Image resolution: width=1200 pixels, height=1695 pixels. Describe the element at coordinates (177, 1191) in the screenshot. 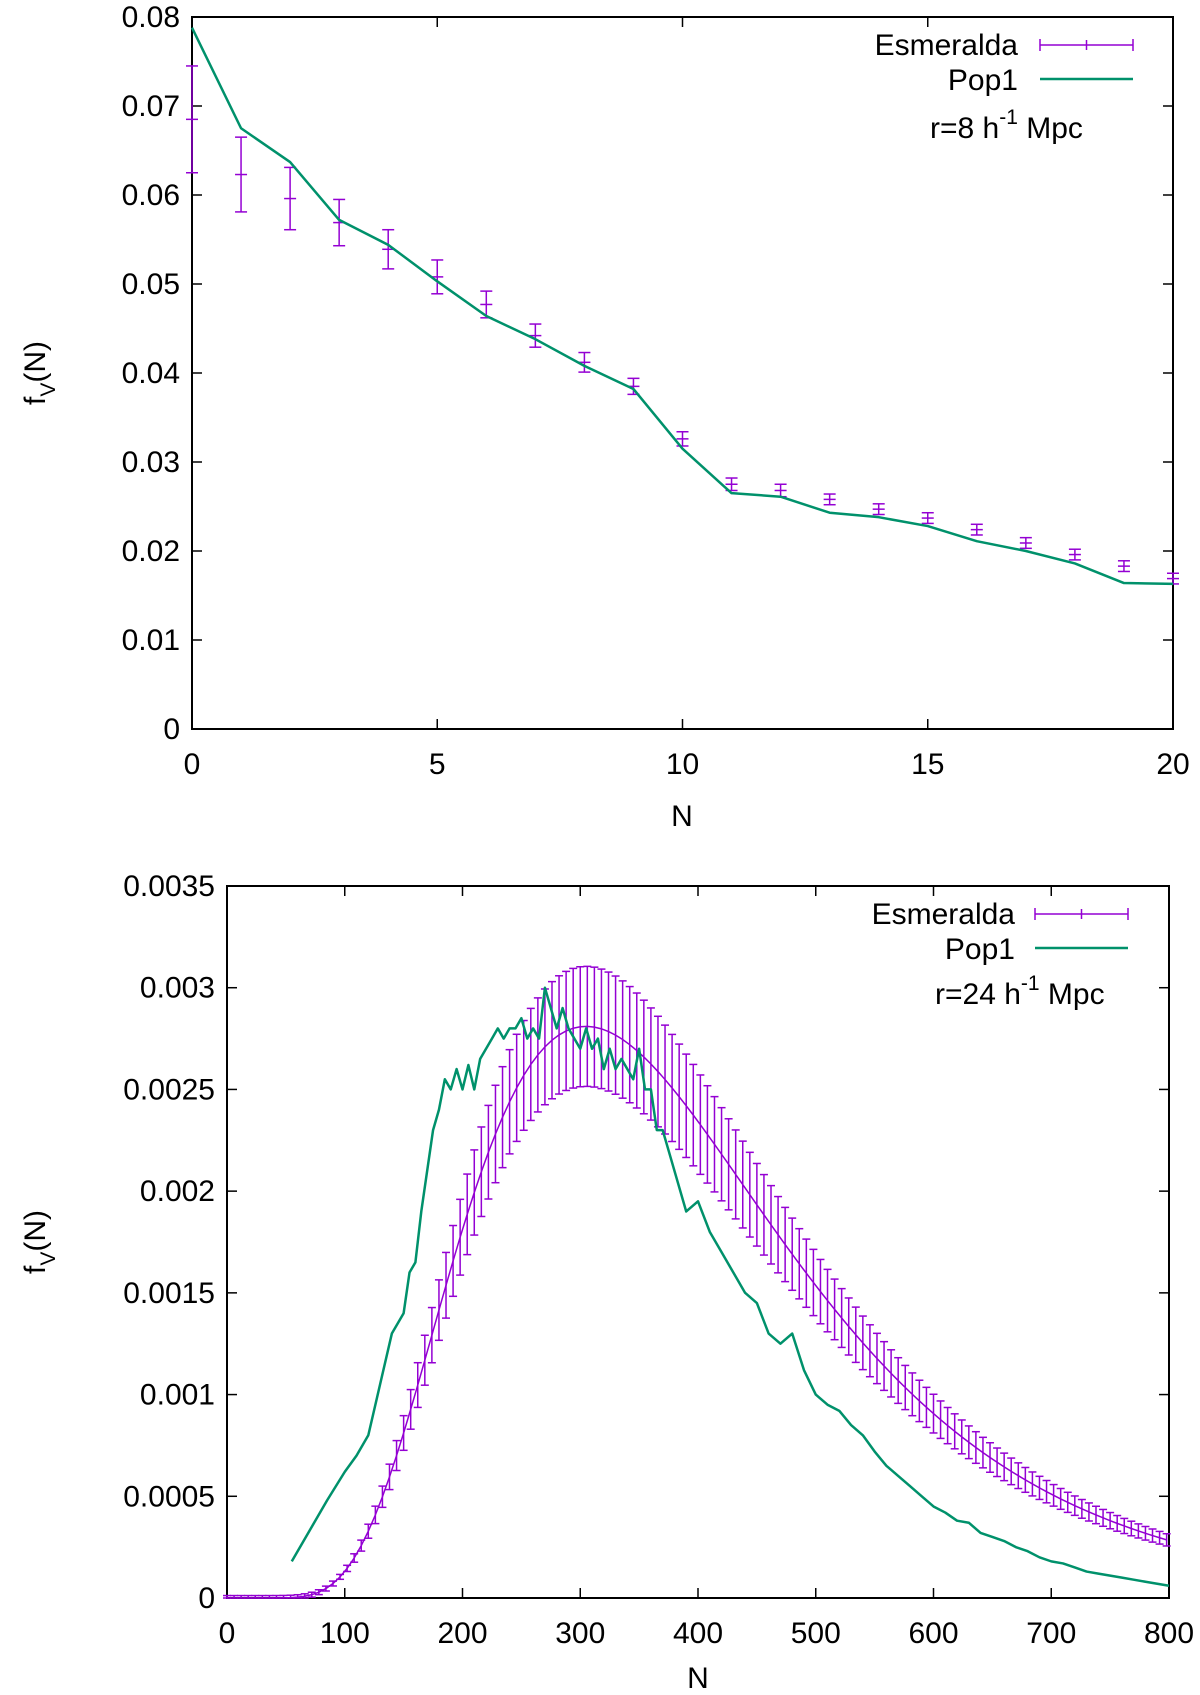

I see `y-tick-label: 0.002` at that location.